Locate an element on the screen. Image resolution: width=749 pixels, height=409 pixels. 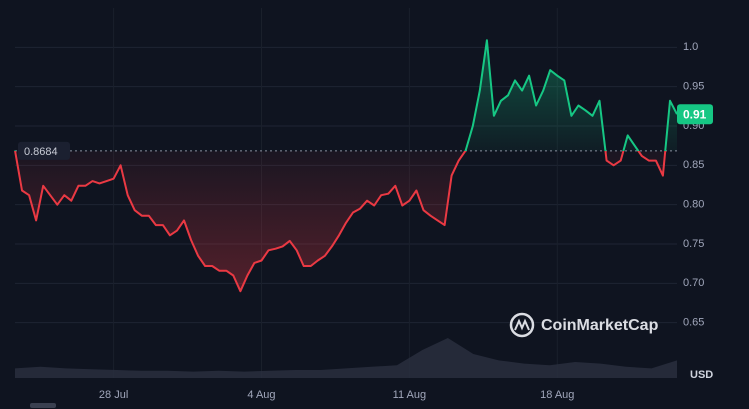
logo-mark is located at coordinates (522, 324).